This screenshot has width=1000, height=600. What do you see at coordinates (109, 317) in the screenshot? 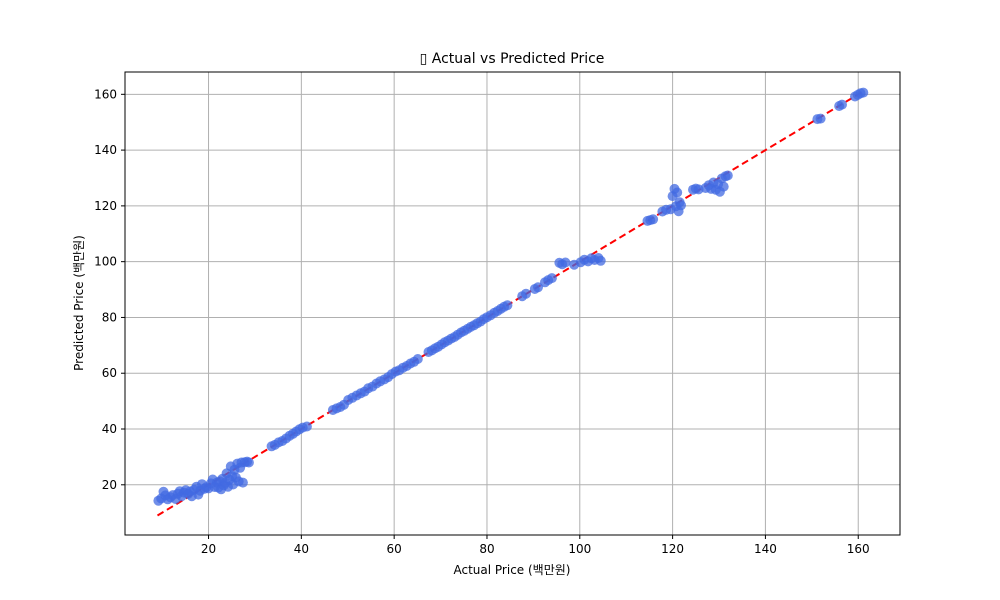
I see `y-tick-label: 80` at bounding box center [109, 317].